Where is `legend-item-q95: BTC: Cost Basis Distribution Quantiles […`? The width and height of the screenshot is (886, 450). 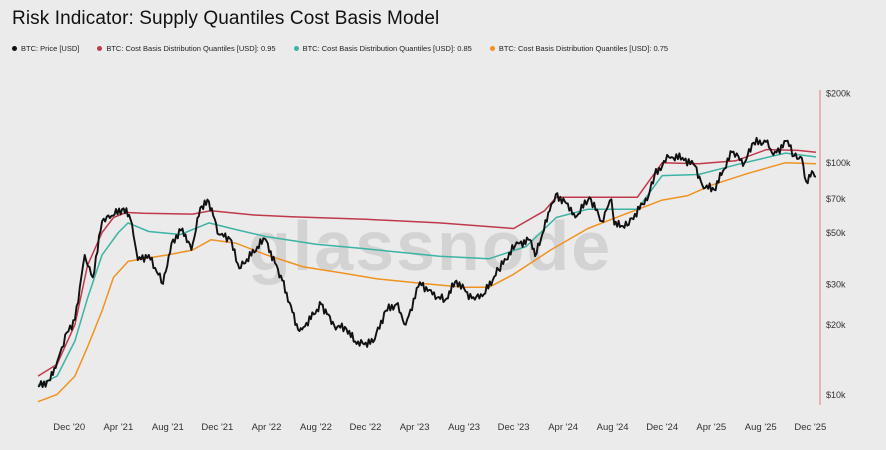 legend-item-q95: BTC: Cost Basis Distribution Quantiles [… is located at coordinates (186, 48).